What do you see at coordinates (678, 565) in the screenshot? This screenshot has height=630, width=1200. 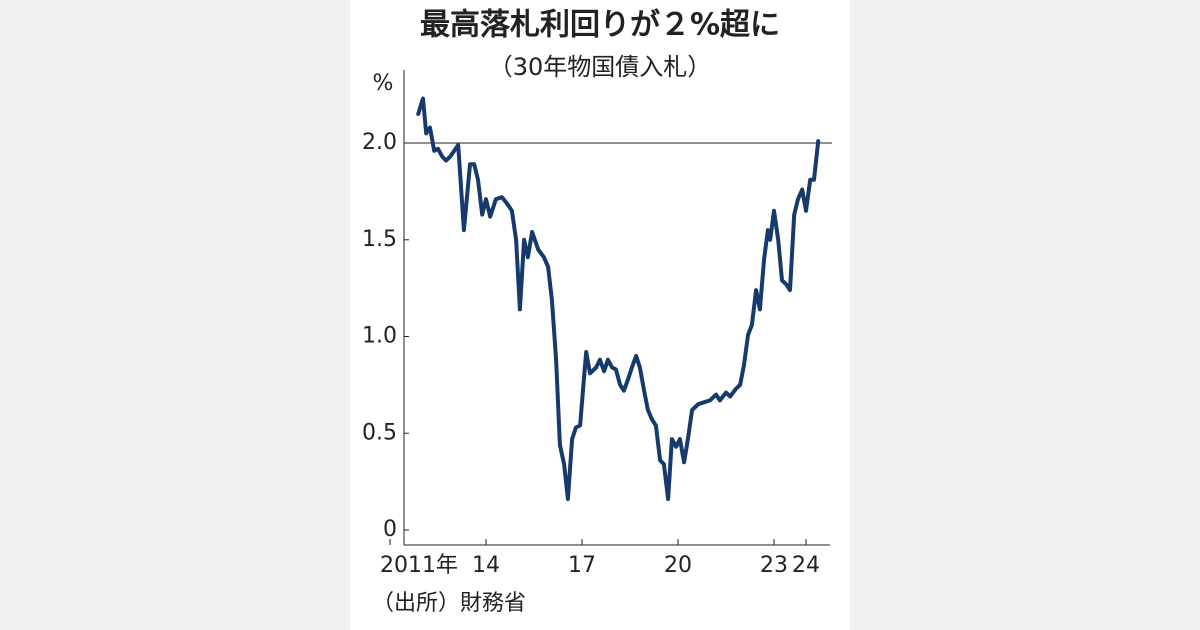 I see `x-tick-label: 20` at bounding box center [678, 565].